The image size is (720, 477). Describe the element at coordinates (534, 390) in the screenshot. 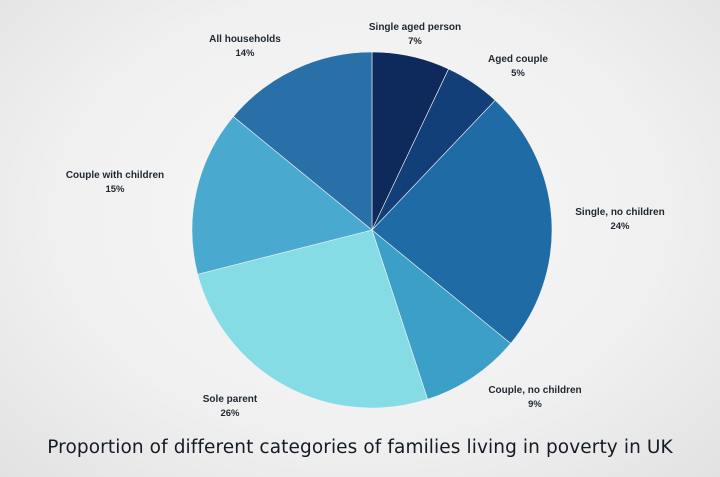

I see `slice-label: Couple, no children` at that location.